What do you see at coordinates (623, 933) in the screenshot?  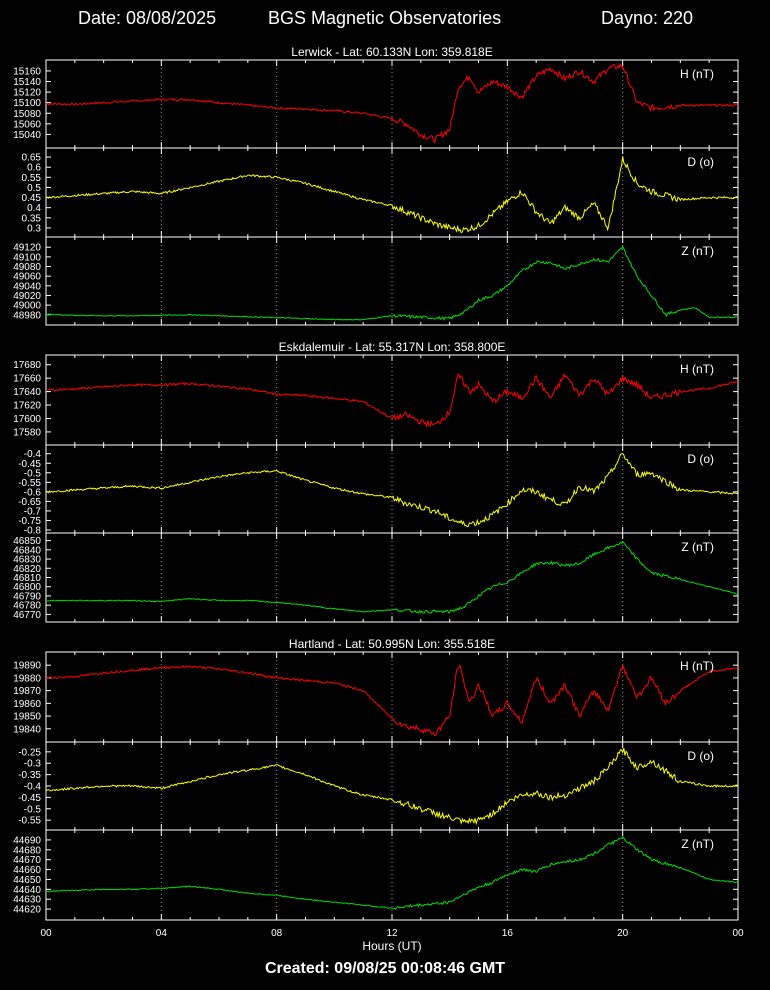 I see `x-tick-label: 20` at bounding box center [623, 933].